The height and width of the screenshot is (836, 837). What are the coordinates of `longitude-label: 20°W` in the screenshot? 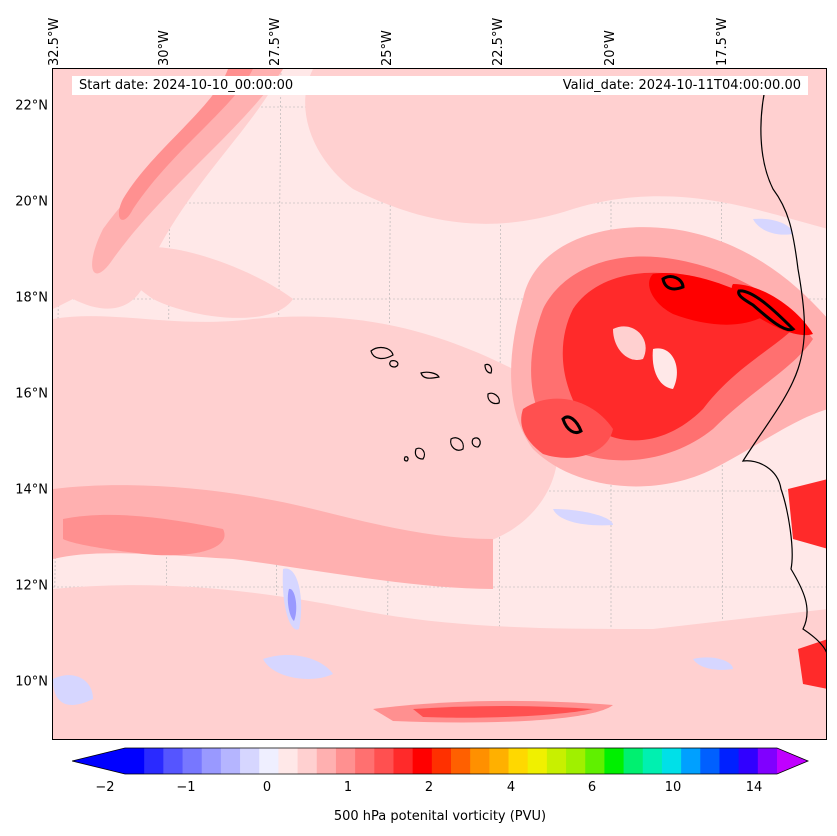 It's located at (610, 48).